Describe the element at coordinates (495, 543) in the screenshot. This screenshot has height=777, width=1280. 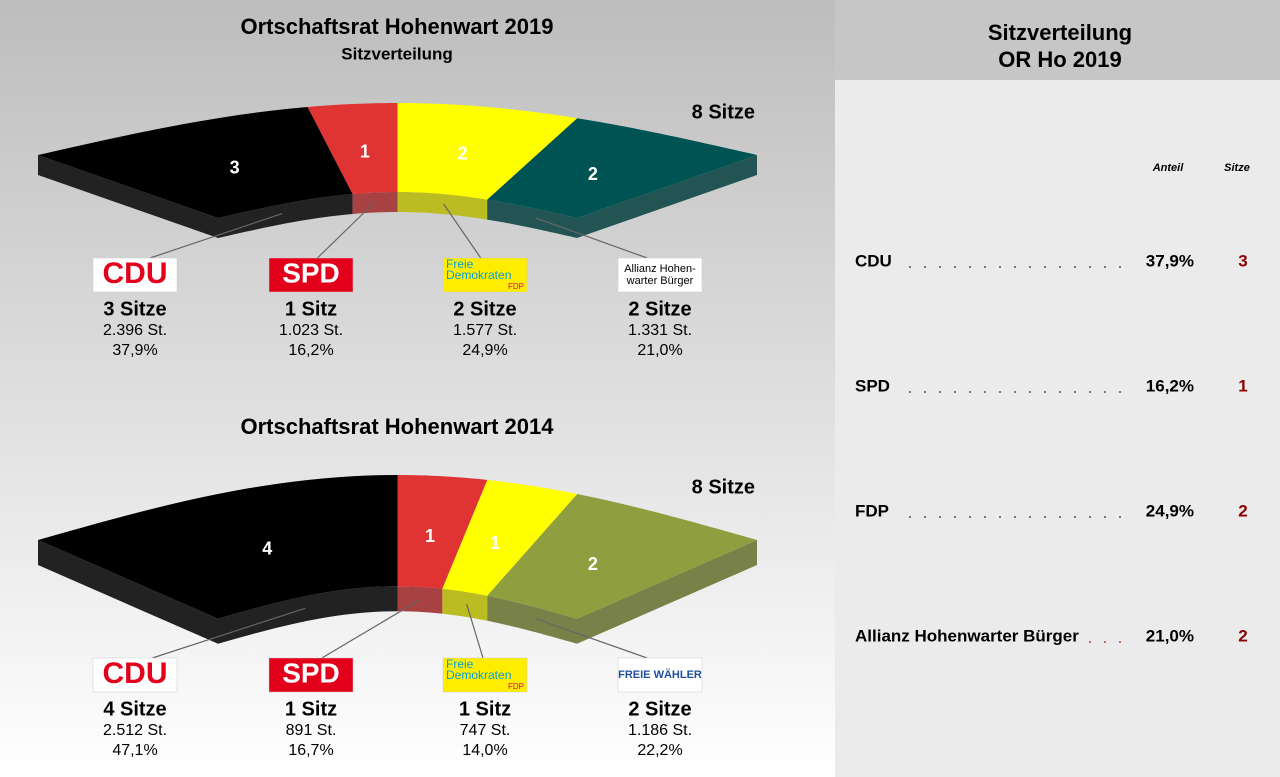
I see `segment-label: 1` at that location.